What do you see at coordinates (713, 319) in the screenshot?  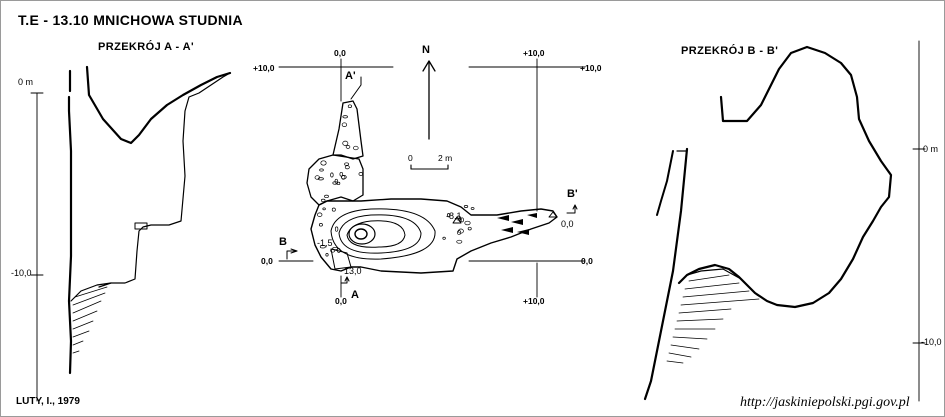 I see `section-bb-sediment-hatch` at bounding box center [713, 319].